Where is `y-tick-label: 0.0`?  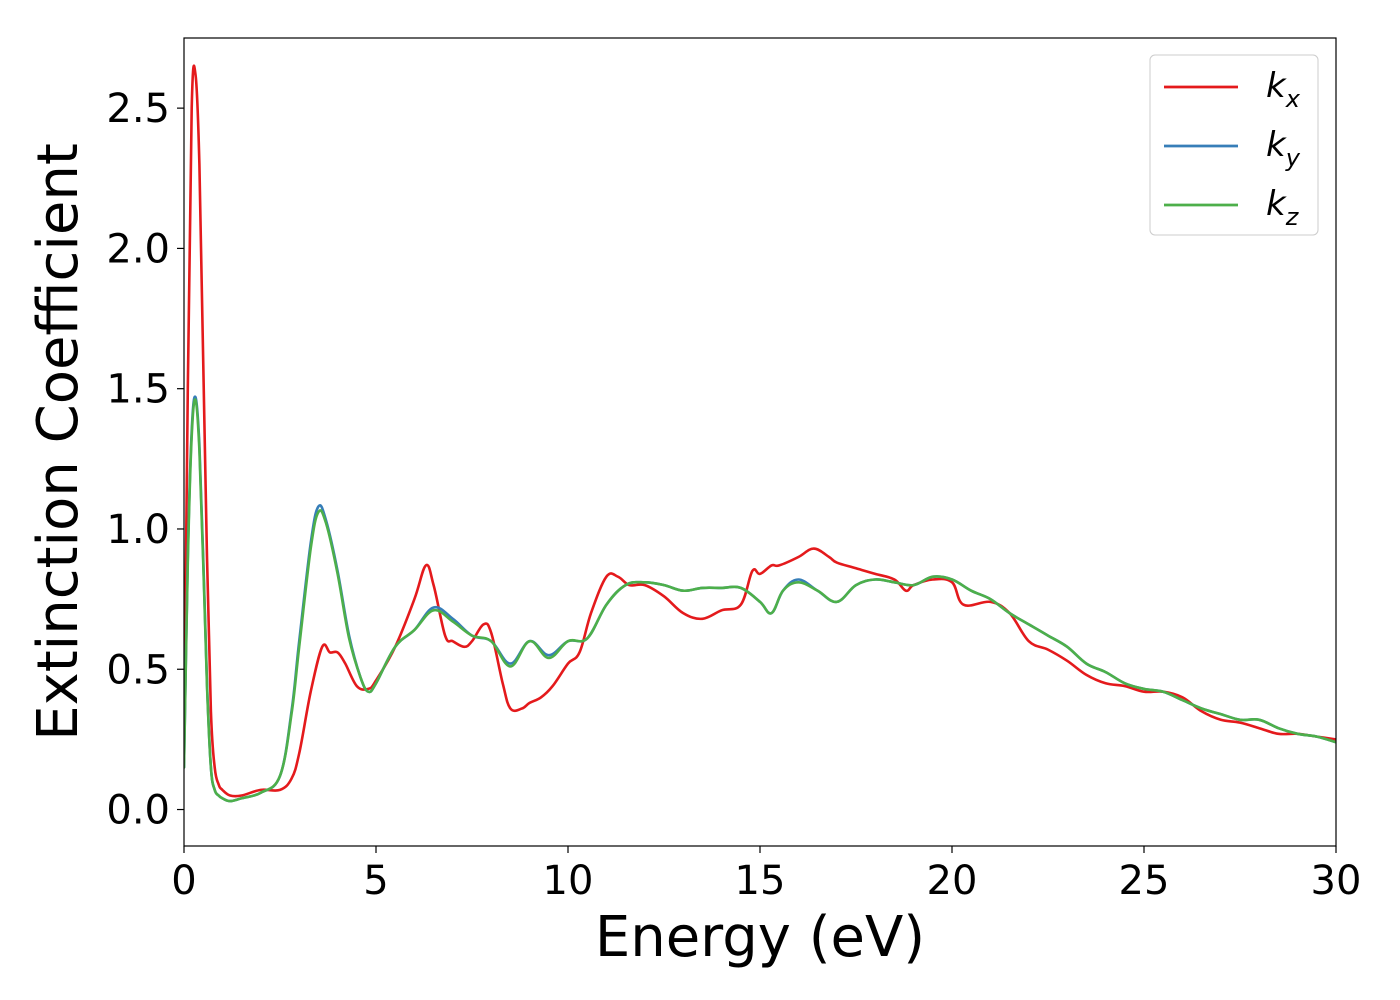 y-tick-label: 0.0 is located at coordinates (138, 811).